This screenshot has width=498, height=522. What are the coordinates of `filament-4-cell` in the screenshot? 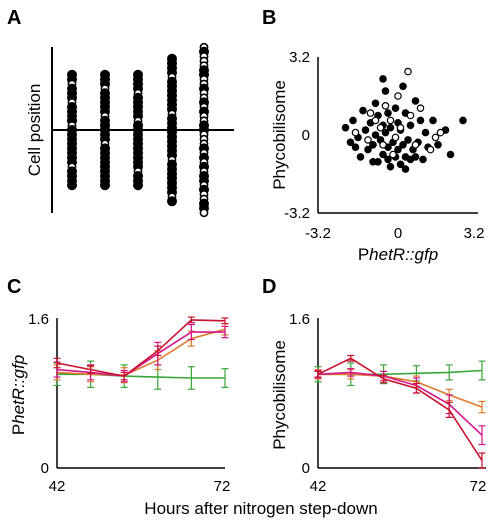 It's located at (172, 201).